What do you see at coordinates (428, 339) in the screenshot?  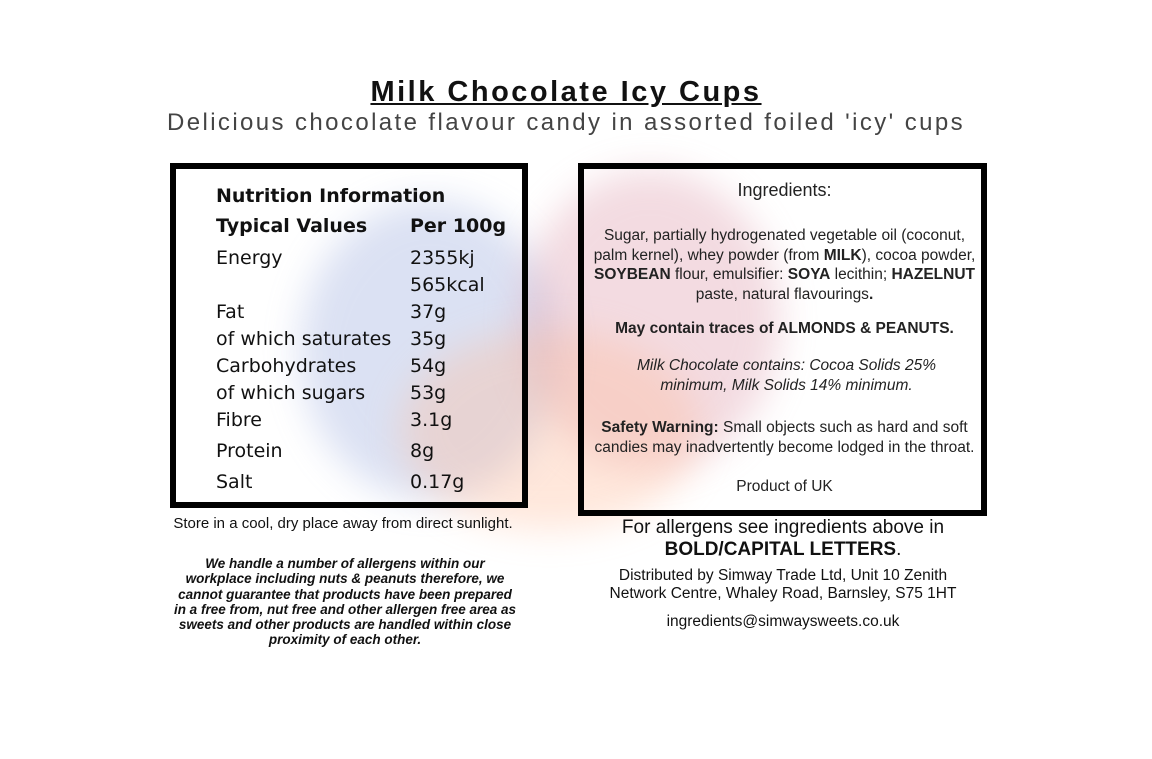 I see `row-value: 35g` at bounding box center [428, 339].